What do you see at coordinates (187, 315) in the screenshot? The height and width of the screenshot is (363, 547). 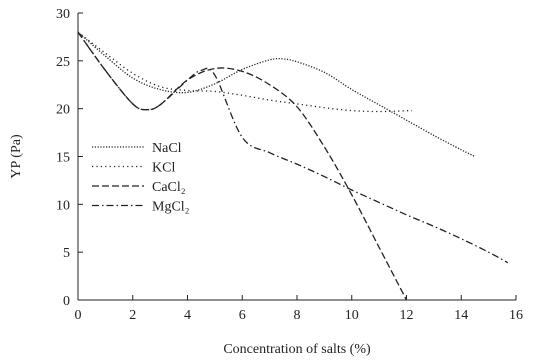 I see `x-tick-label: 4` at bounding box center [187, 315].